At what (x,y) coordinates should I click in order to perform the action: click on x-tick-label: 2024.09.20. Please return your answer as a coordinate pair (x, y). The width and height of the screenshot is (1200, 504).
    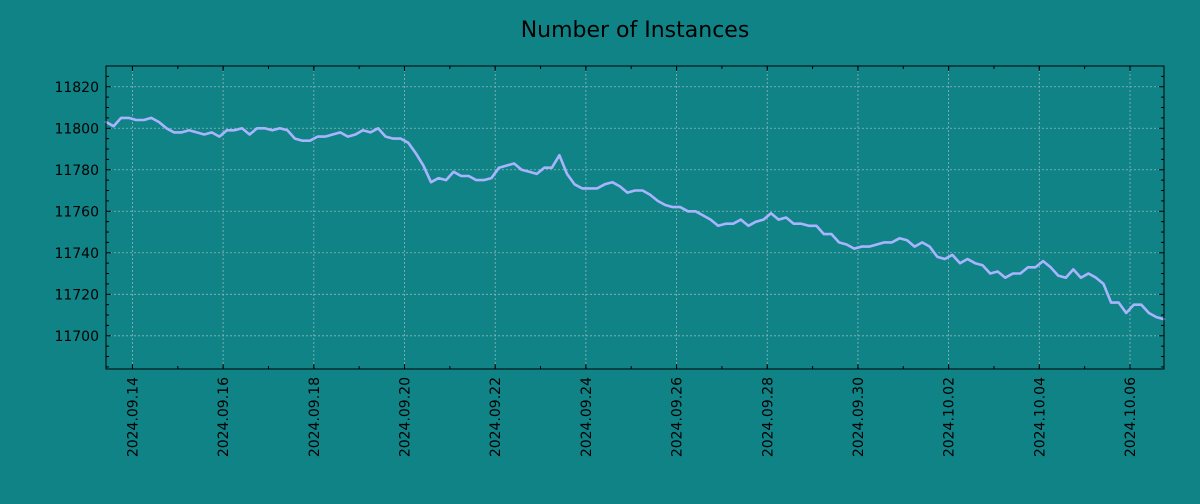
    Looking at the image, I should click on (406, 417).